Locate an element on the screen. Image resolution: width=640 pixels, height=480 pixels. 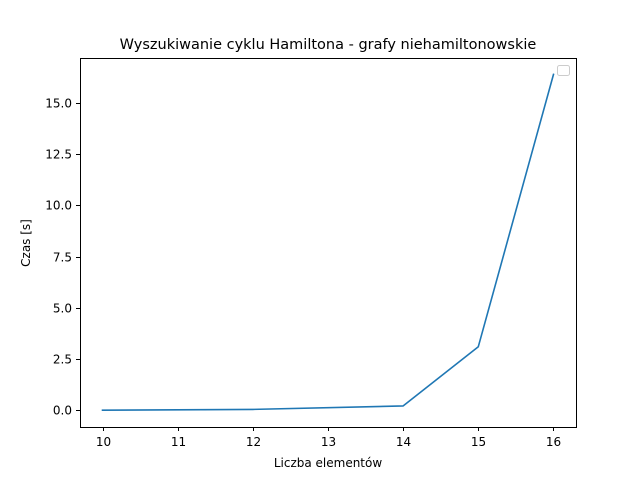
y-axis: 0.0 2.5 5.0 7.5 10.0 12.5 15.0 is located at coordinates (62, 257).